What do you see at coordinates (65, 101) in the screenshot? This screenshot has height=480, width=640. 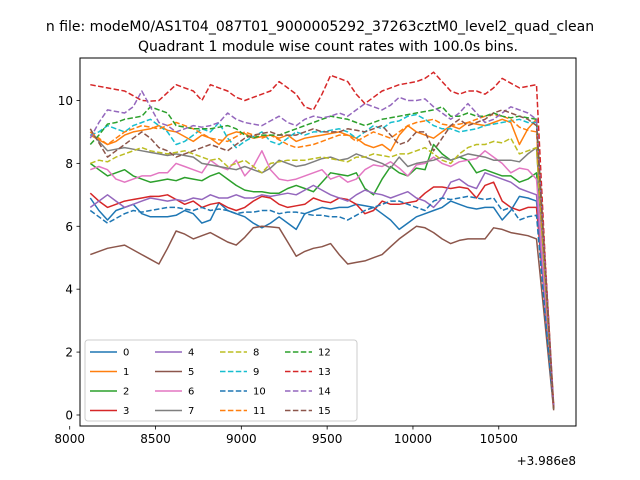 I see `y-tick-label: 10` at bounding box center [65, 101].